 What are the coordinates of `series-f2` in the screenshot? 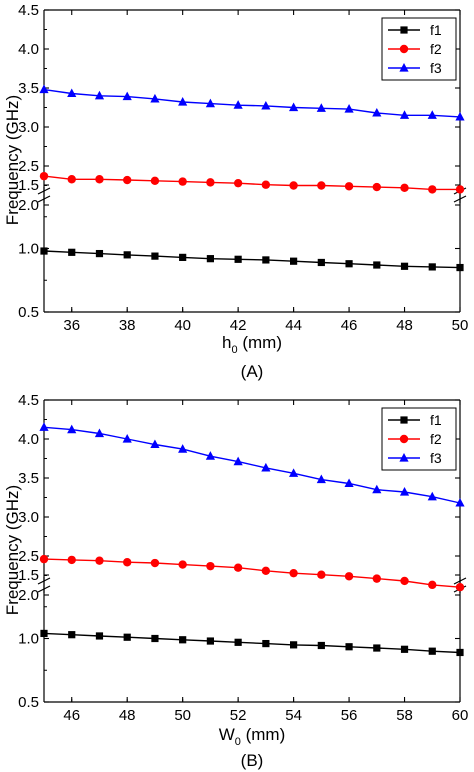 It's located at (252, 182).